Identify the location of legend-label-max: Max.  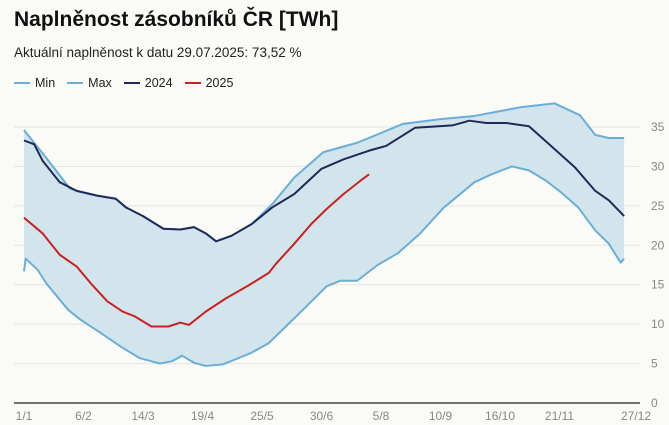
(100, 83).